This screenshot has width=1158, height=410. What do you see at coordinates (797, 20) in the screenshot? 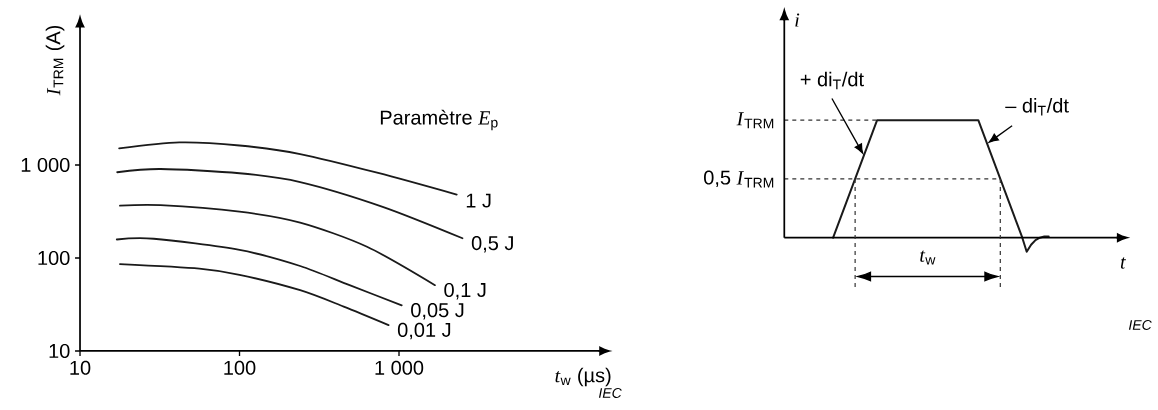
I see `y-axis-title: i` at bounding box center [797, 20].